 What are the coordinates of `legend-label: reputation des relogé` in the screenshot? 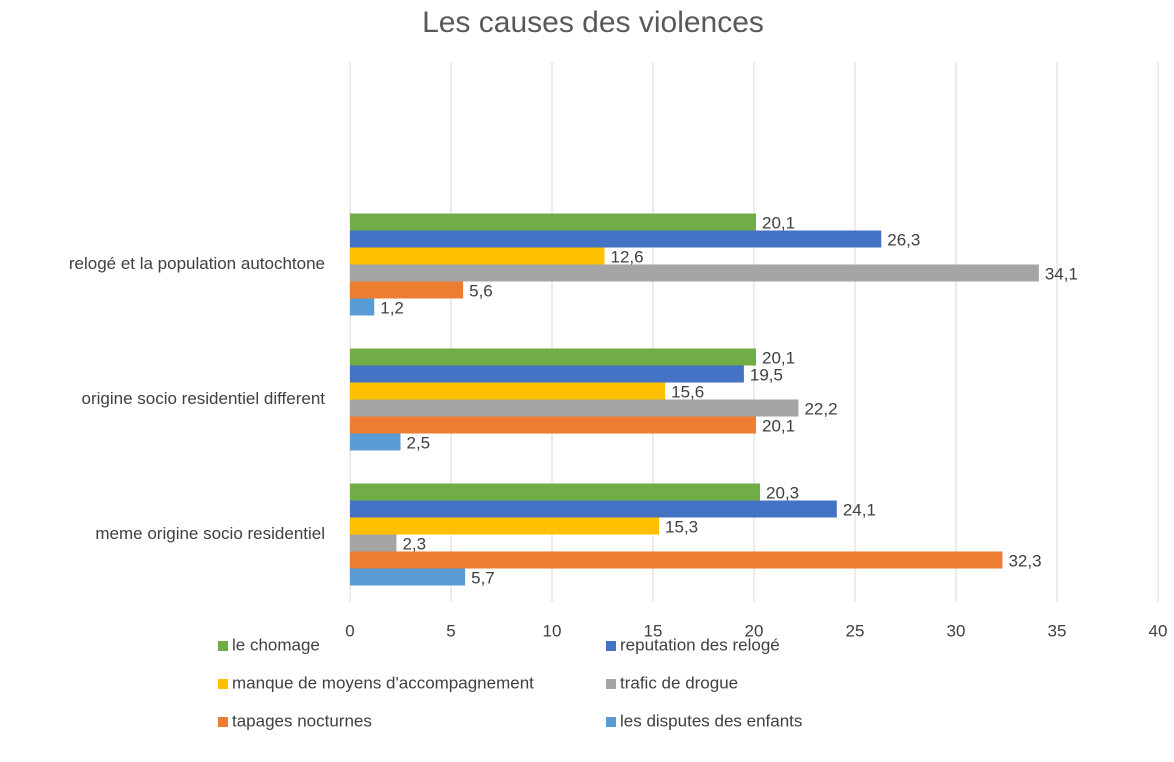 It's located at (700, 644).